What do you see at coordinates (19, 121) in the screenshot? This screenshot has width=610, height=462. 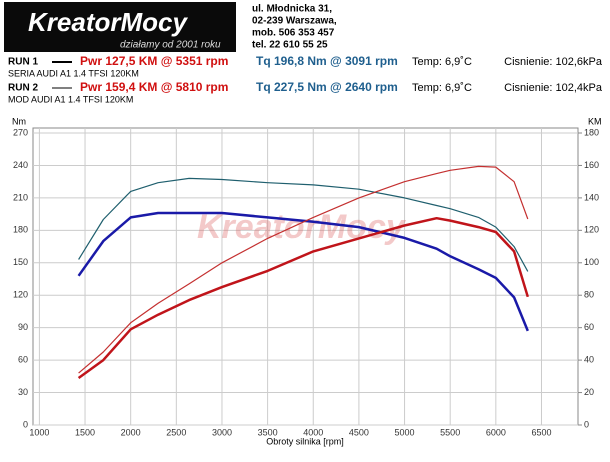 I see `y-axis-label: Nm` at bounding box center [19, 121].